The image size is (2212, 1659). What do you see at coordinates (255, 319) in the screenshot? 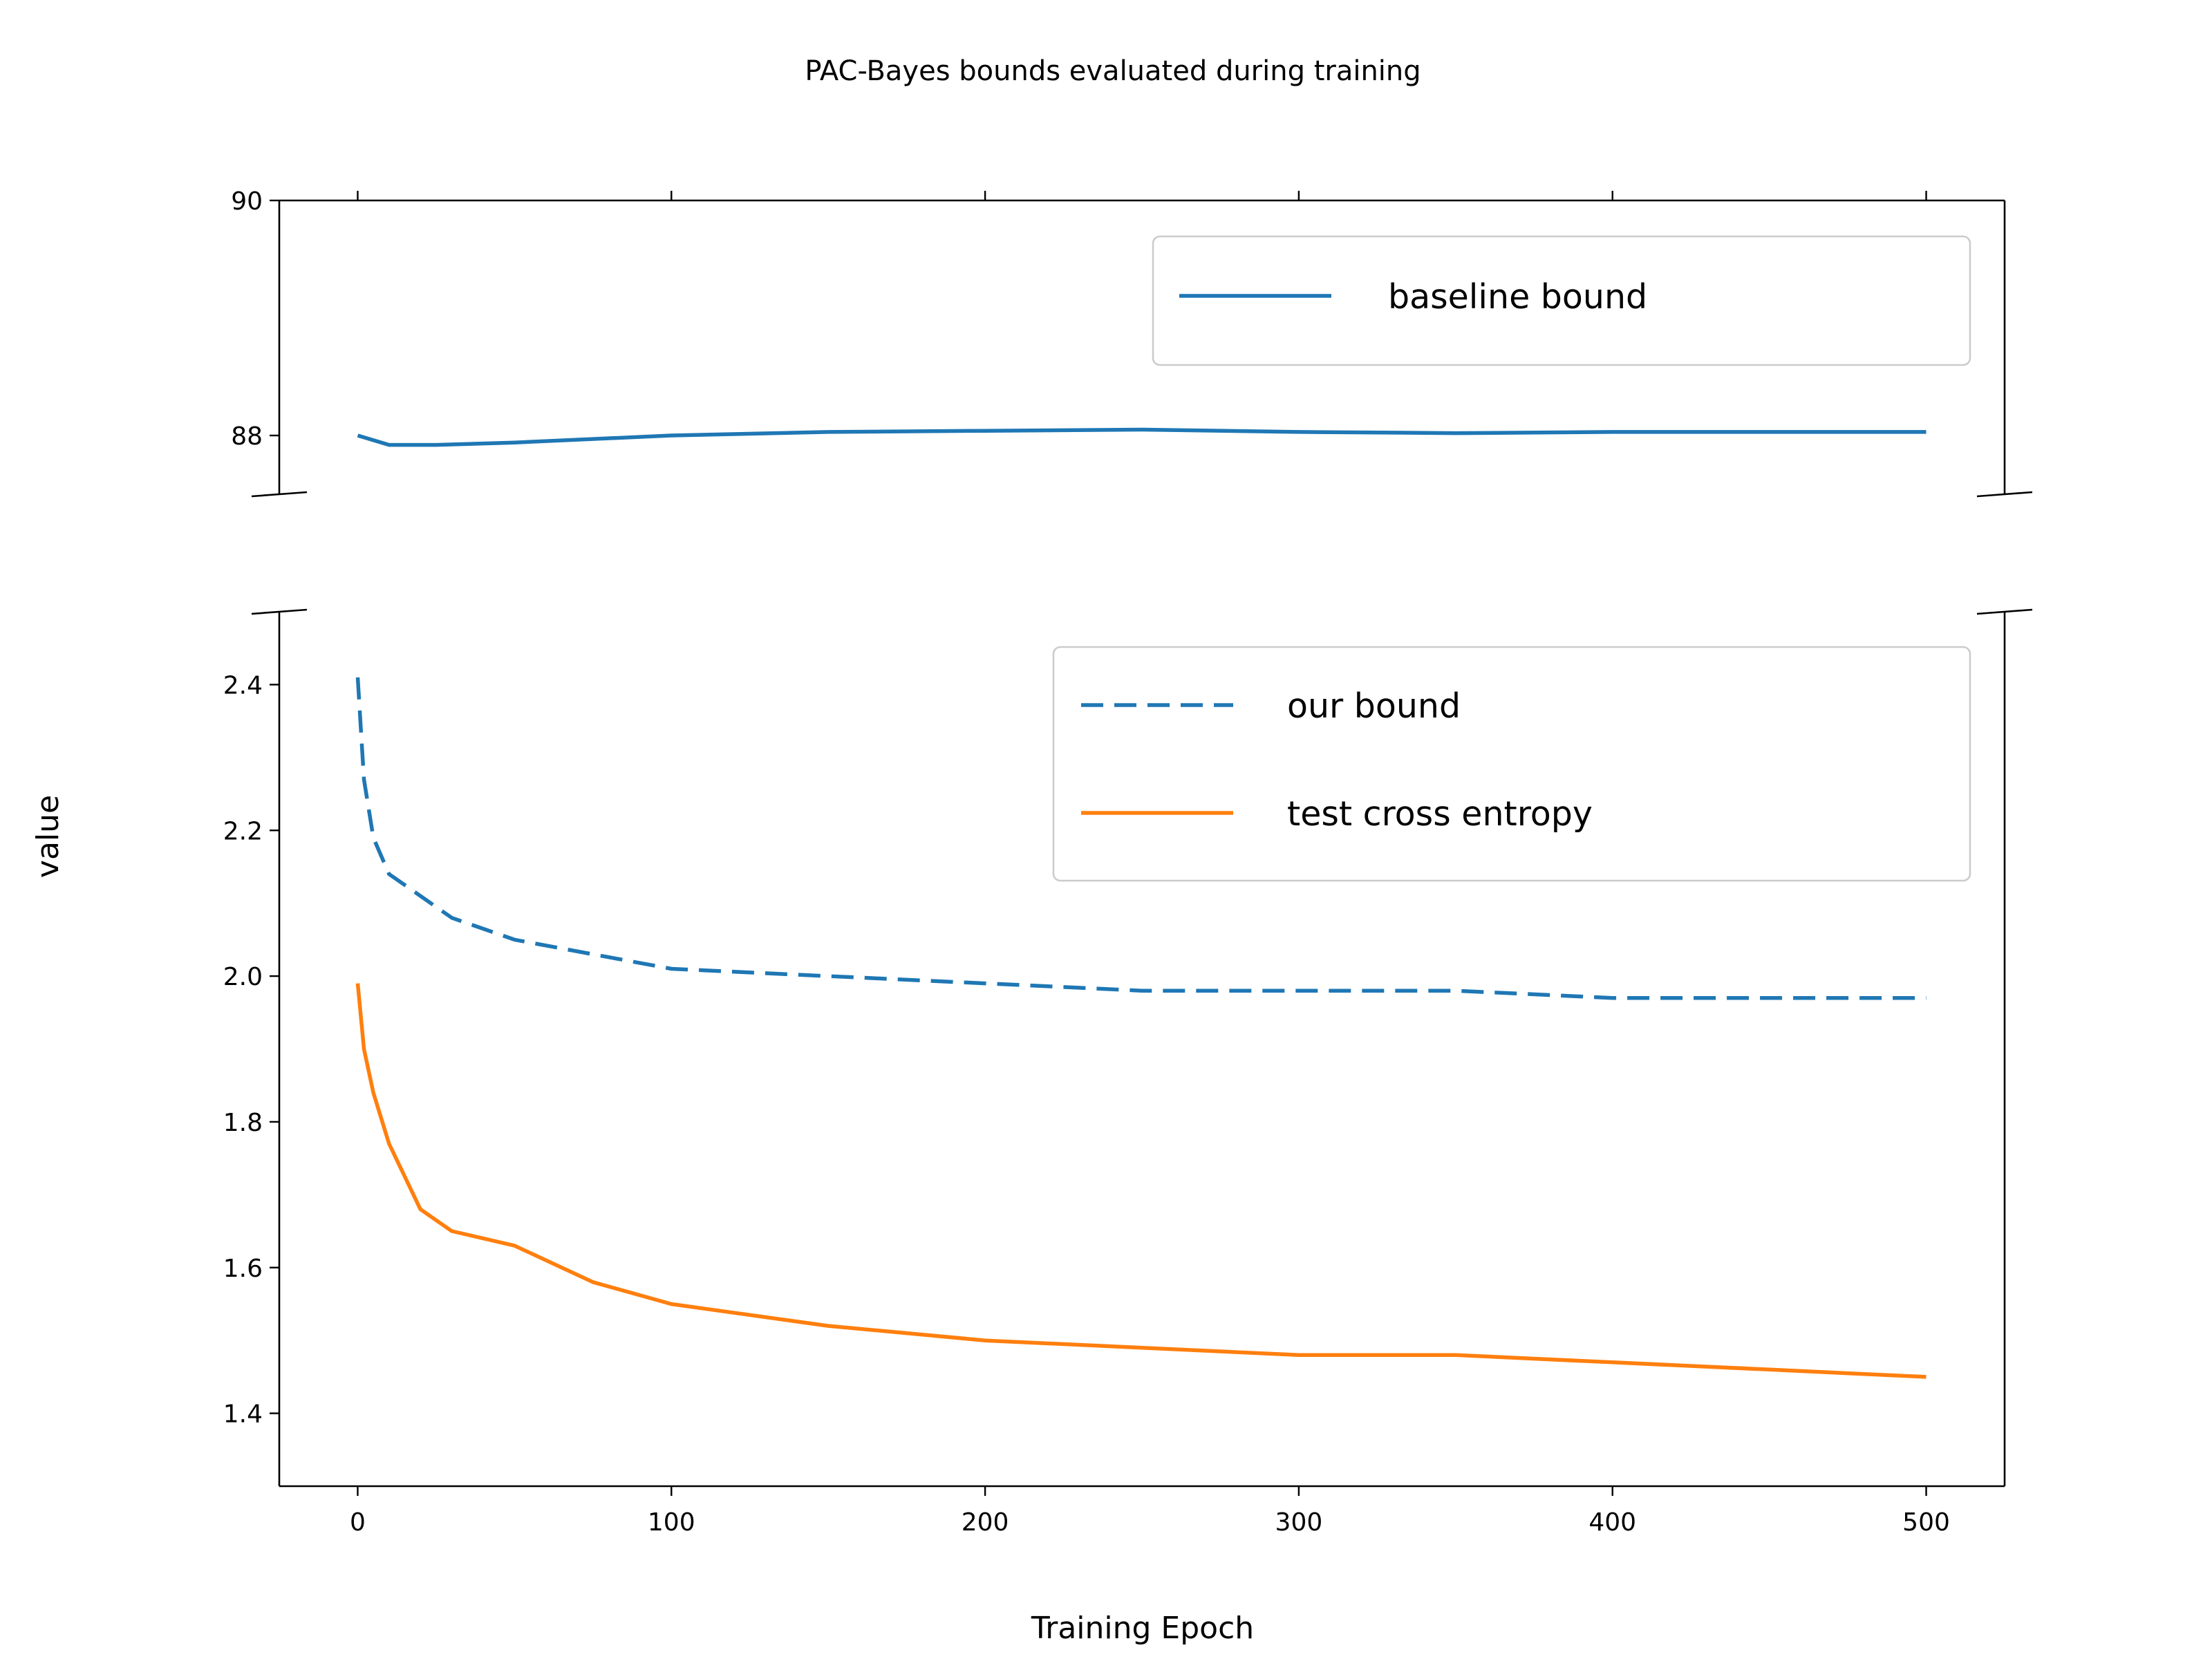
I see `top-y-ticks: 88 90` at bounding box center [255, 319].